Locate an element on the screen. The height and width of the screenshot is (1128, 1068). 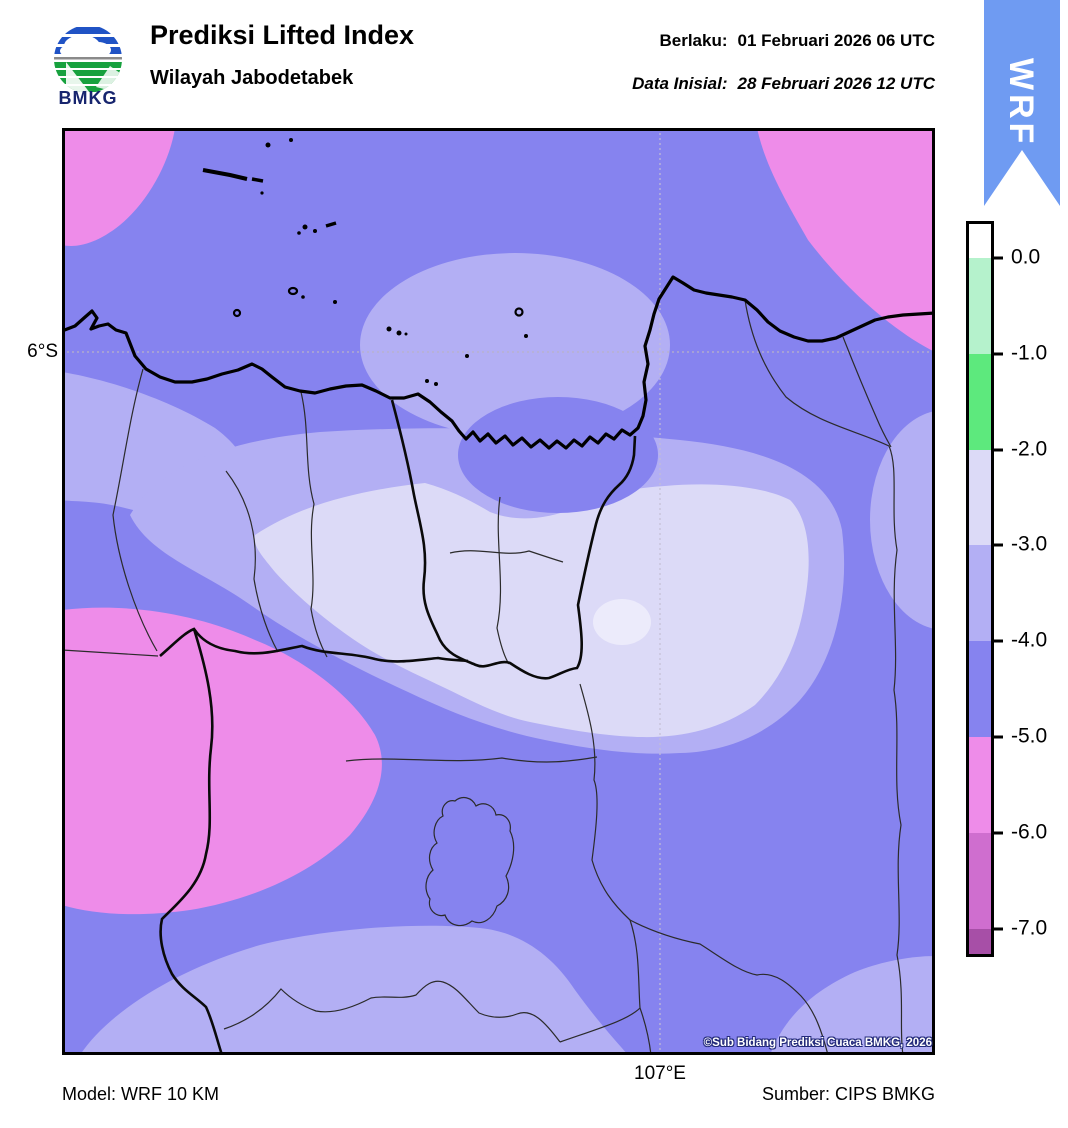
colorbar-ticks: 0.0 -1.0 -2.0 -3.0 -4.0 -5.0 -6.0 -7.0 is located at coordinates (1026, 589).